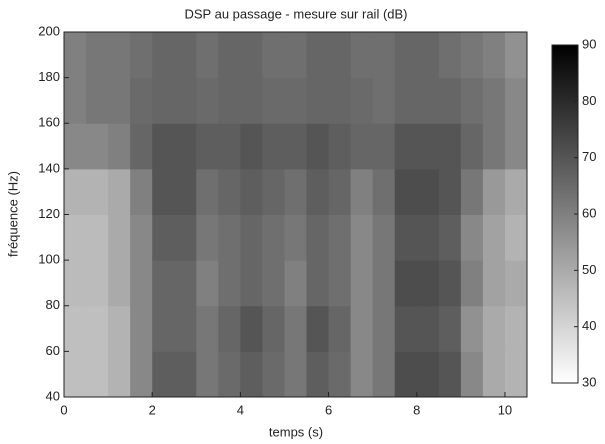 The height and width of the screenshot is (444, 605). I want to click on colorbar-tick-label: 70, so click(589, 156).